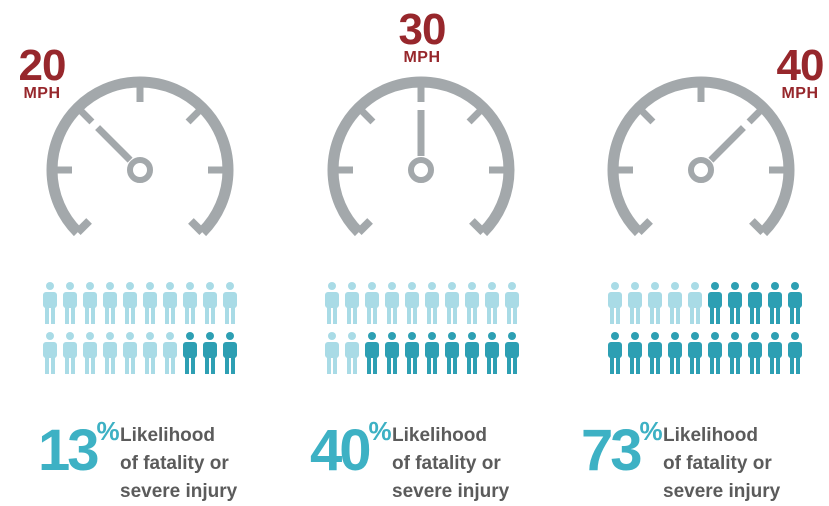  Describe the element at coordinates (611, 450) in the screenshot. I see `percent-number: 73` at that location.